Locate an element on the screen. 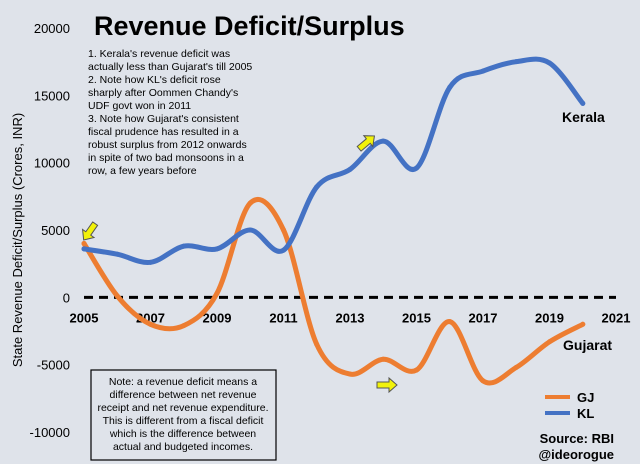  x-tick-label: 2019 is located at coordinates (549, 317).